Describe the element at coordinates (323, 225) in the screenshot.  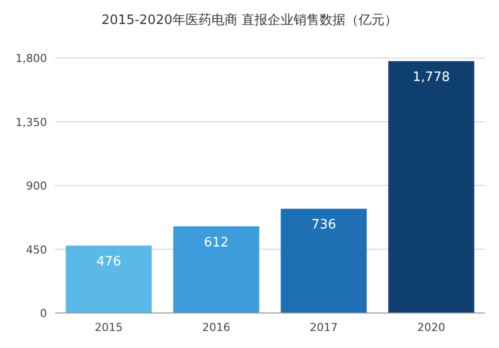
I see `data-label: 736` at that location.